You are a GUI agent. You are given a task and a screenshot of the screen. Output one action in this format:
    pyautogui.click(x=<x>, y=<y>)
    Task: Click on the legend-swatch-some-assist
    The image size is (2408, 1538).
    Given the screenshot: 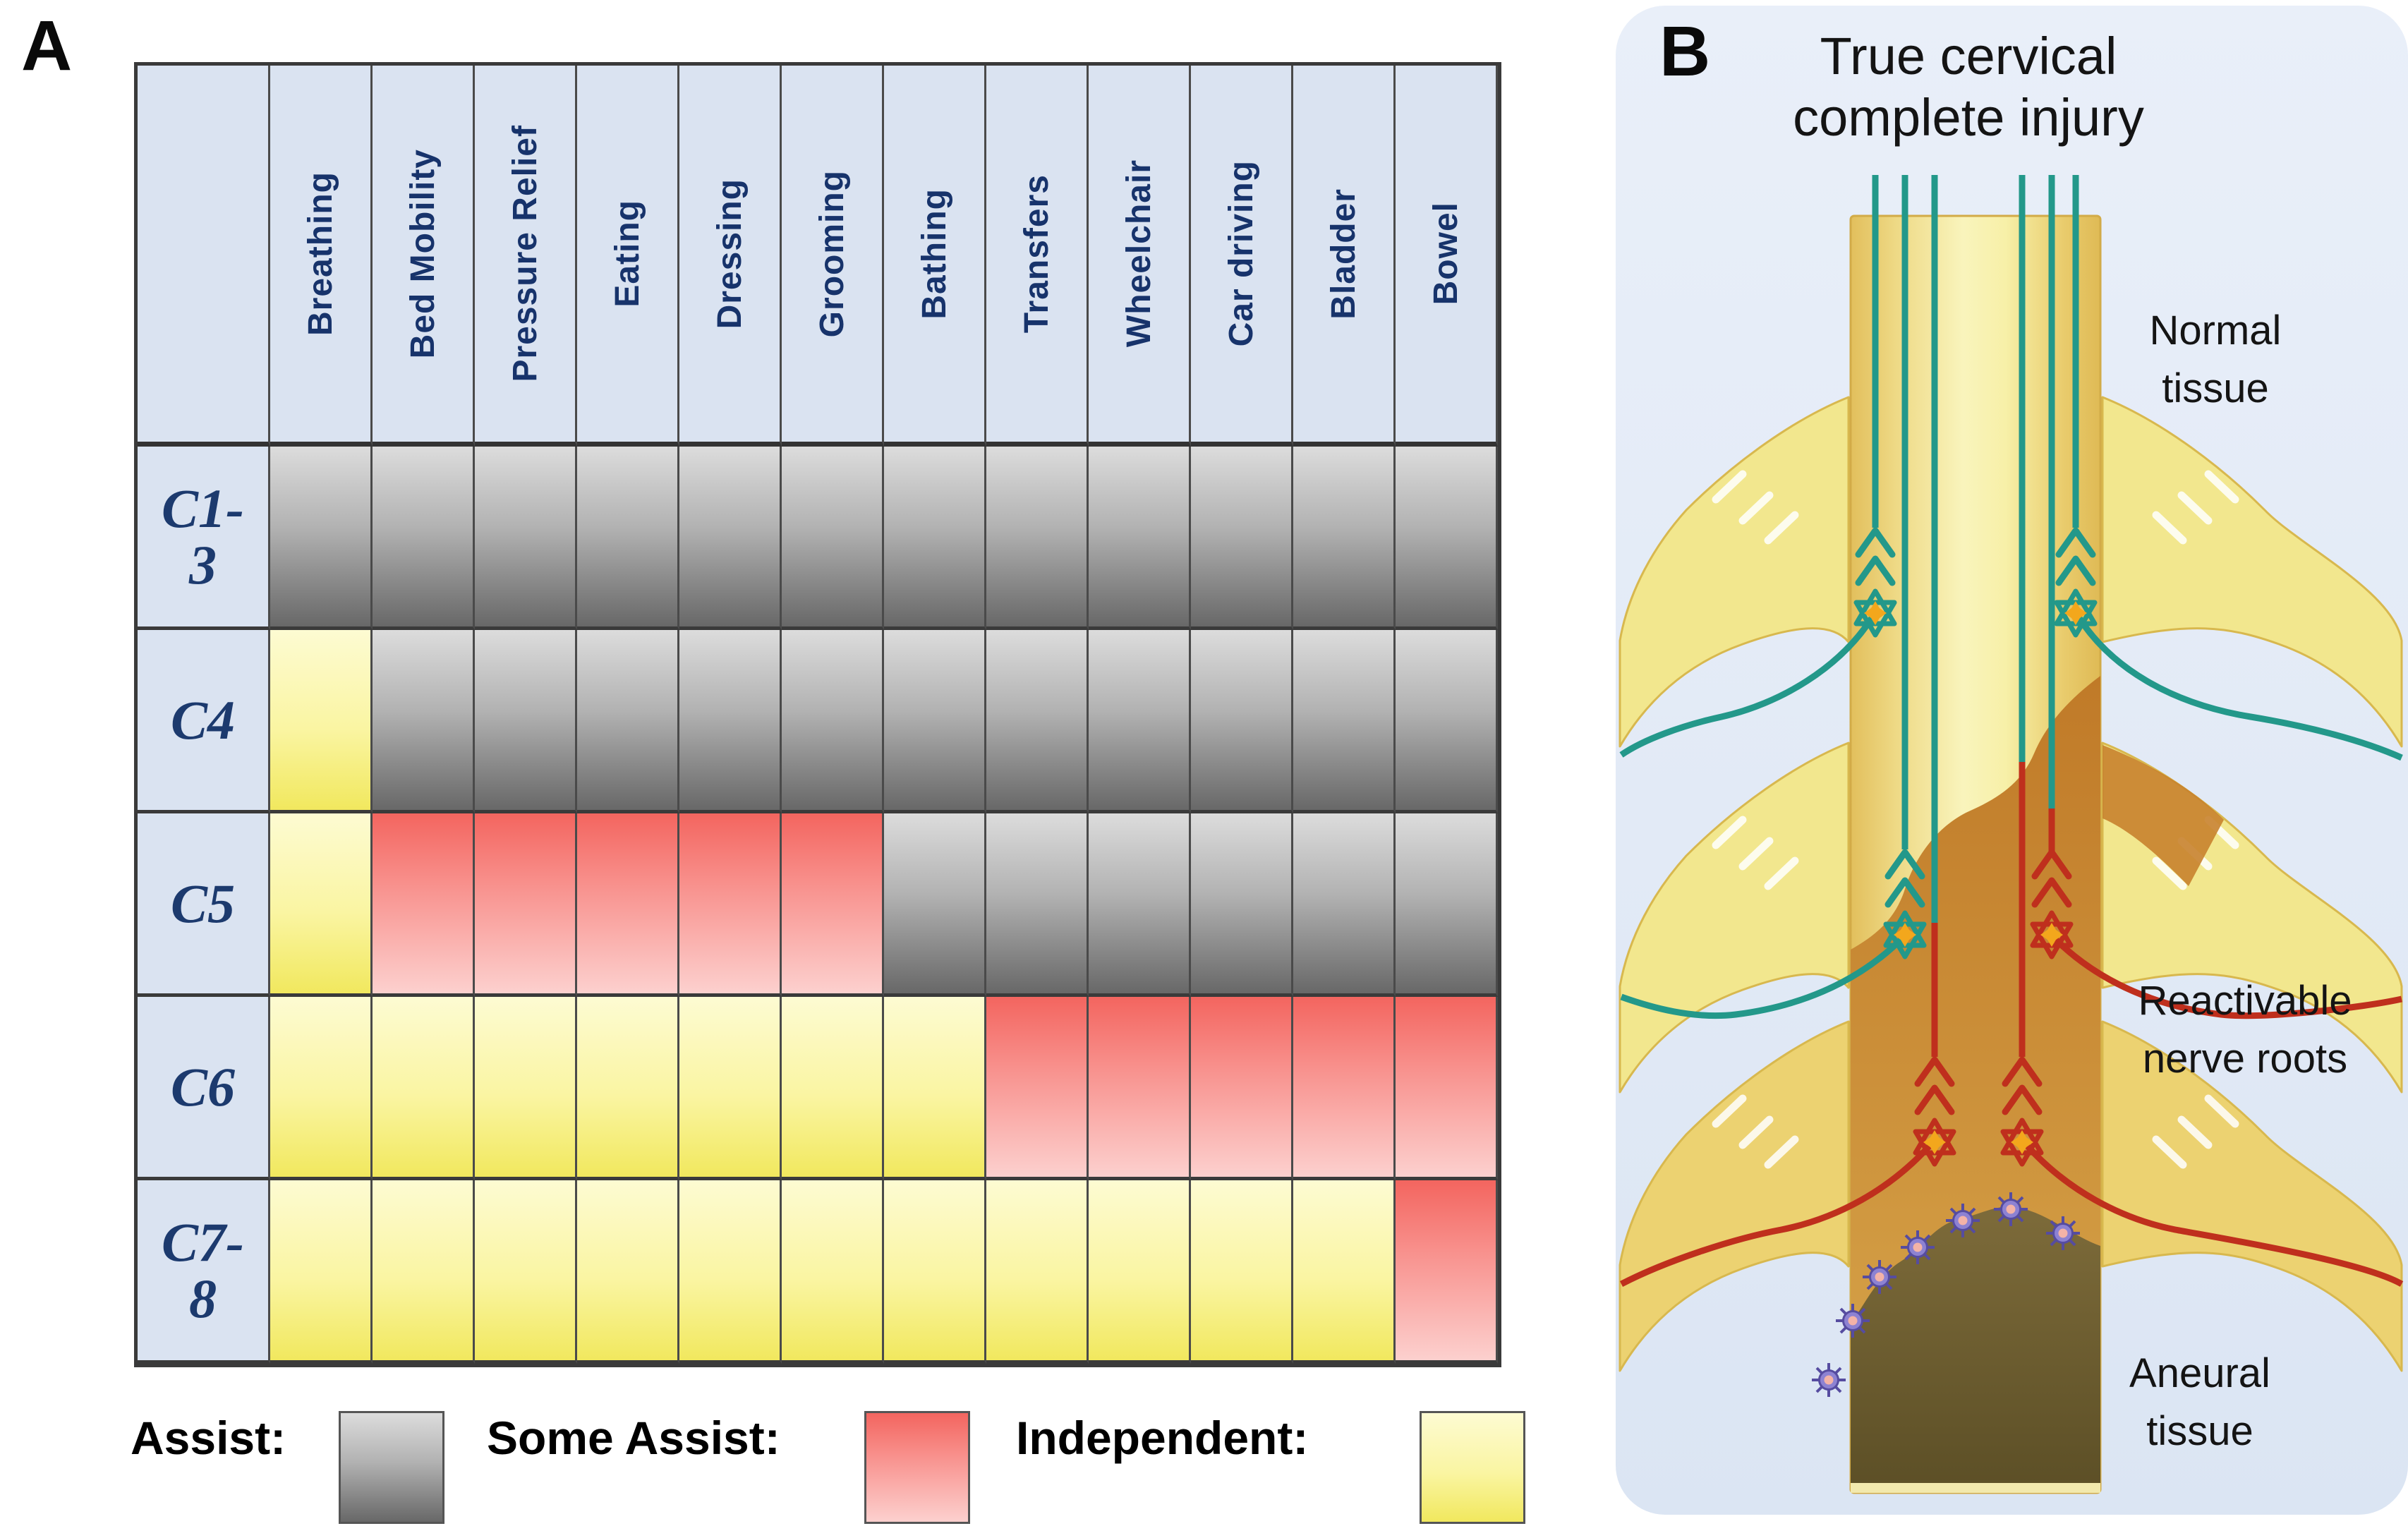 What is the action you would take?
    pyautogui.click(x=917, y=1467)
    